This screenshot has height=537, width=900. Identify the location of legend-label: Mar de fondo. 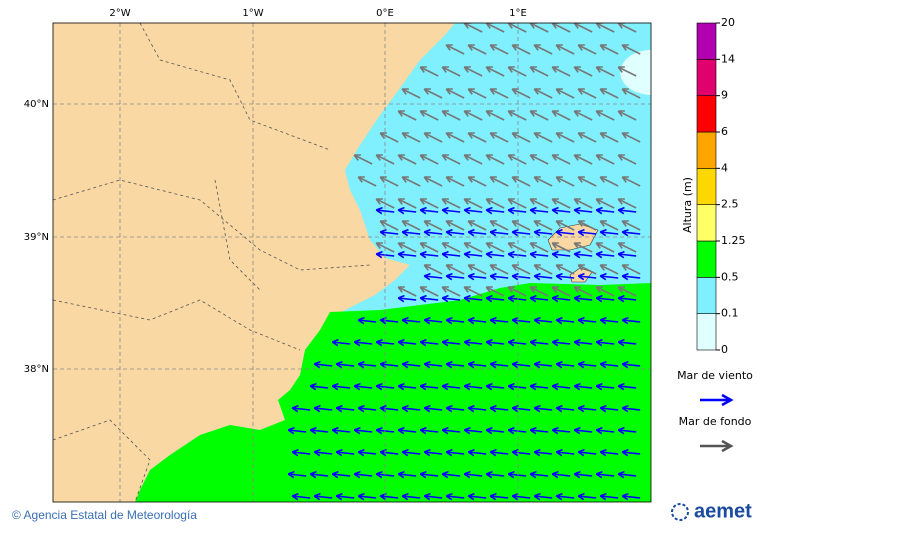
(715, 421).